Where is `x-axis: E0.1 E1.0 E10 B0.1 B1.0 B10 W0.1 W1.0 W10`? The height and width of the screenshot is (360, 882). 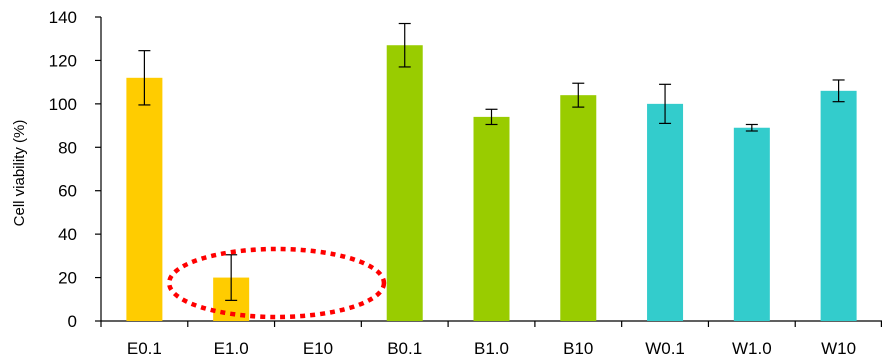 x-axis: E0.1 E1.0 E10 B0.1 B1.0 B10 W0.1 W1.0 W10 is located at coordinates (491, 339).